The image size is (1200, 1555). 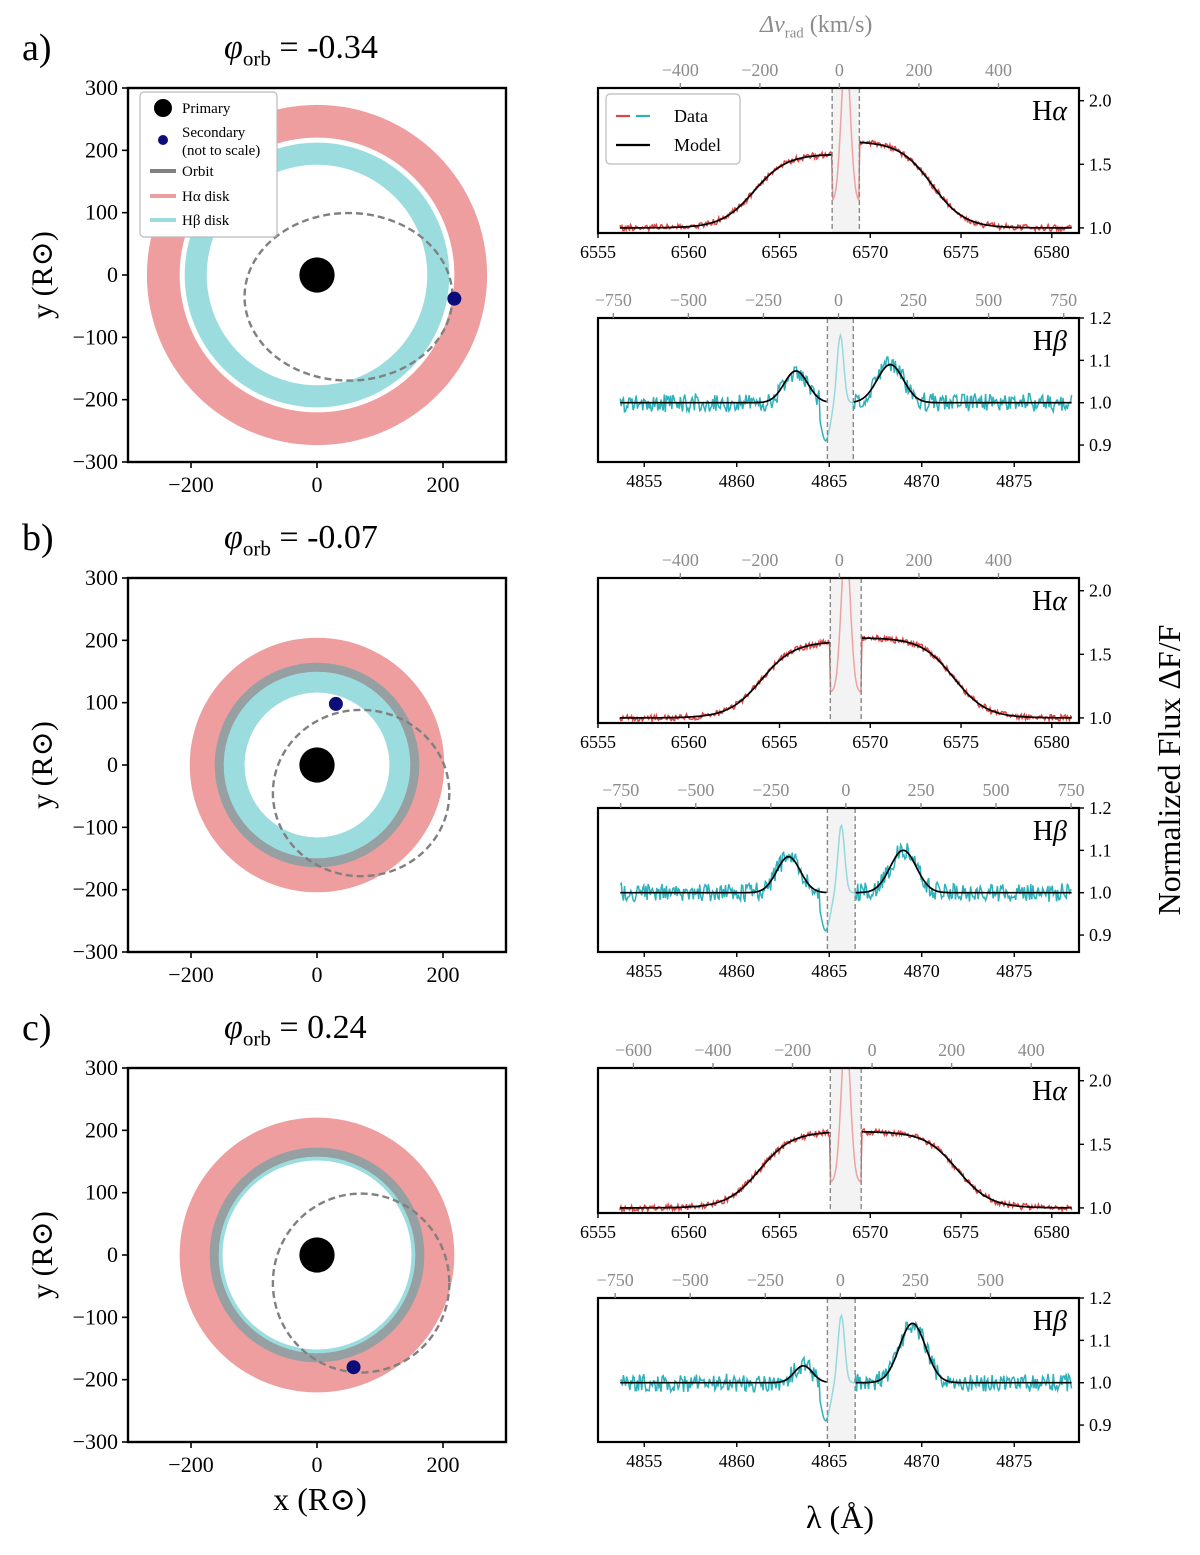 What do you see at coordinates (221, 151) in the screenshot?
I see `legend-secondary-note: (not to scale)` at bounding box center [221, 151].